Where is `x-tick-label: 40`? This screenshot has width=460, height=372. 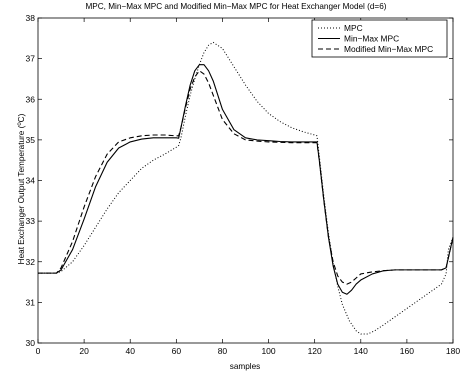 x-tick-label: 40 is located at coordinates (130, 351).